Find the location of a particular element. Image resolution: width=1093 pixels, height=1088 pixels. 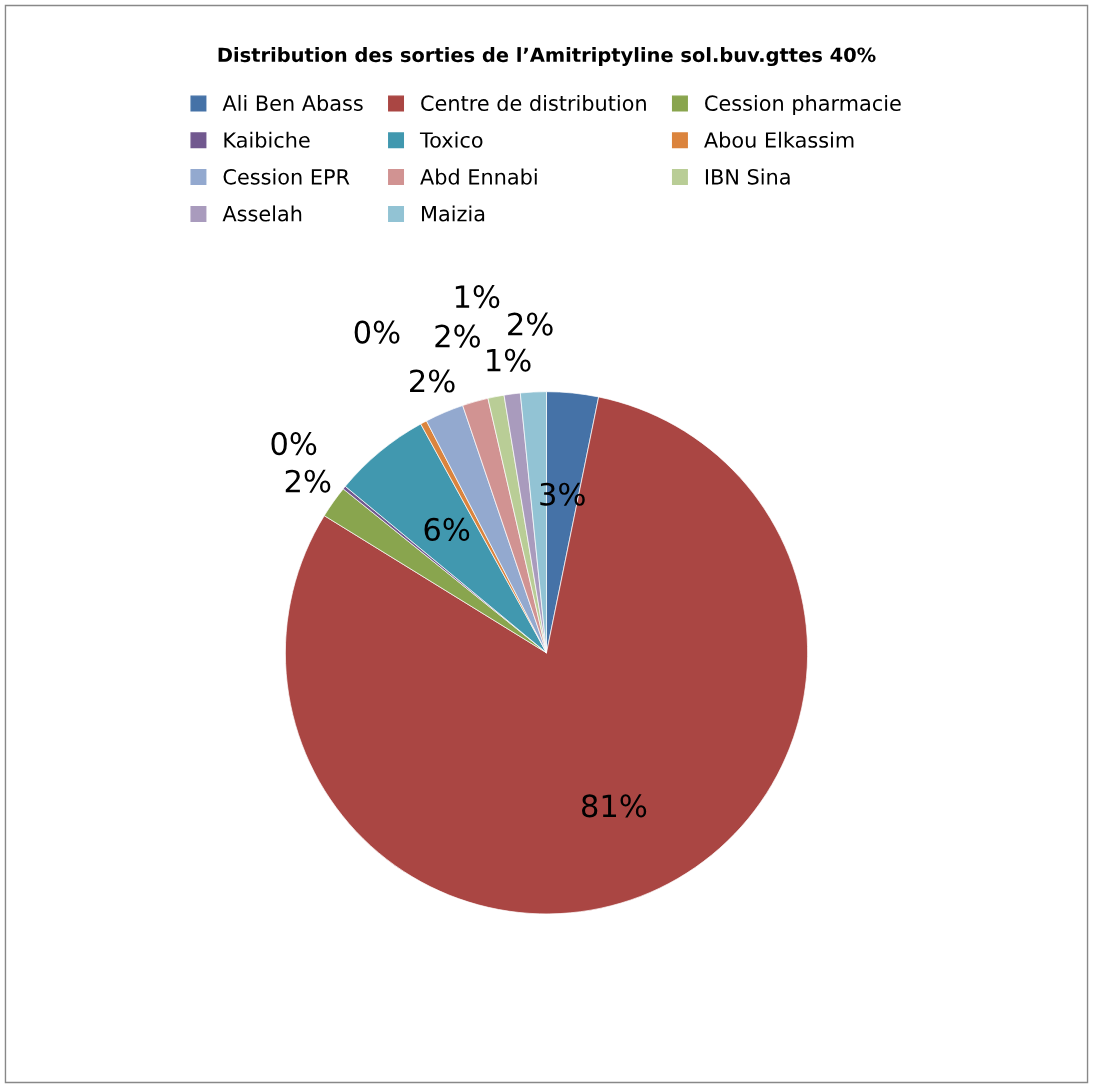

legend-label: Ali Ben Abass is located at coordinates (292, 103).